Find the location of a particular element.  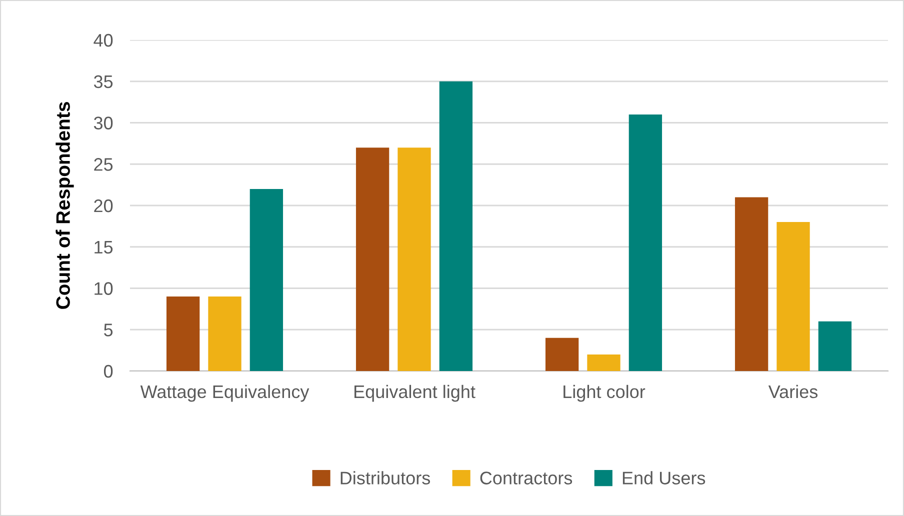

x-tick-label: Equivalent light is located at coordinates (415, 393).